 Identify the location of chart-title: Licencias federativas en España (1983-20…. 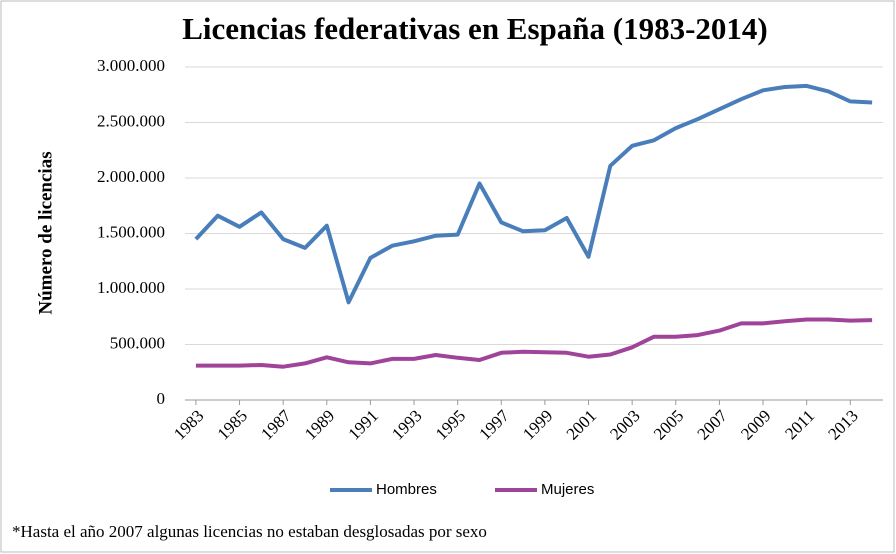
(475, 28).